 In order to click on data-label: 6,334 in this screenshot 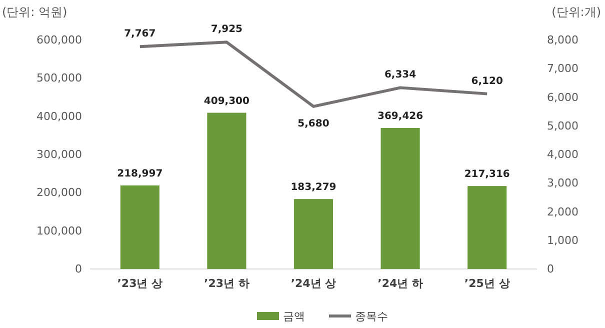, I will do `click(400, 75)`.